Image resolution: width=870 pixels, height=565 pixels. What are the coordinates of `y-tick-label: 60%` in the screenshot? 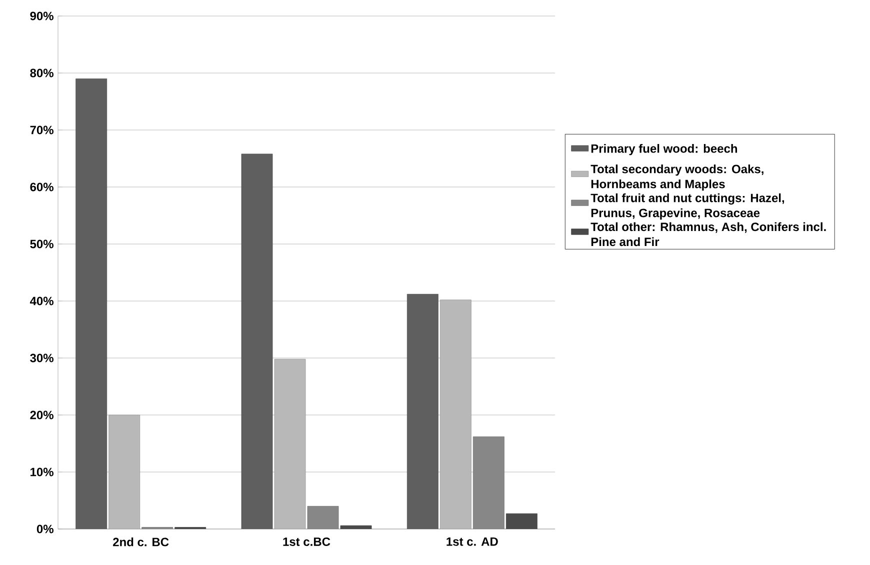 It's located at (42, 187).